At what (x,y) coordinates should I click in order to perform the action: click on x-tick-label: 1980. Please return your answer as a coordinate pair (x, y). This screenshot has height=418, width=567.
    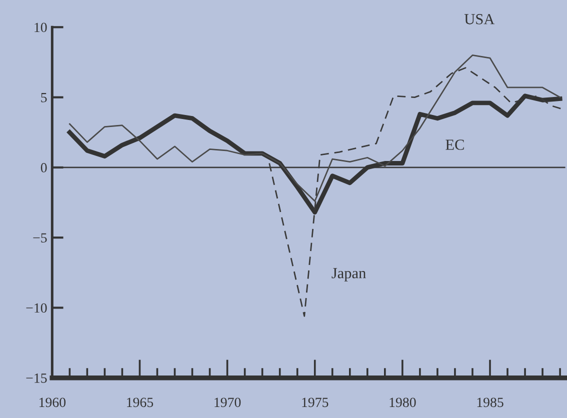
    Looking at the image, I should click on (403, 403).